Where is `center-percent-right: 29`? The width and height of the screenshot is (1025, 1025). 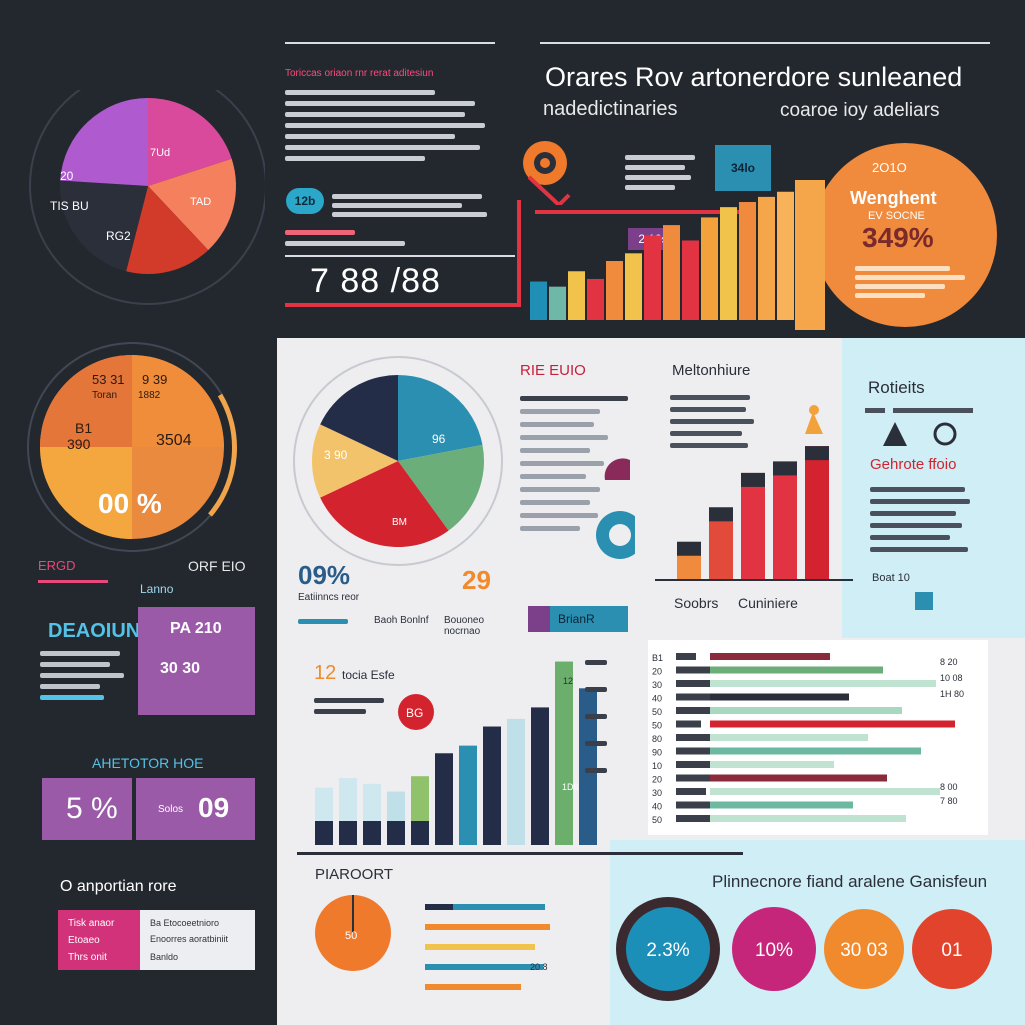
center-percent-right: 29 is located at coordinates (476, 580).